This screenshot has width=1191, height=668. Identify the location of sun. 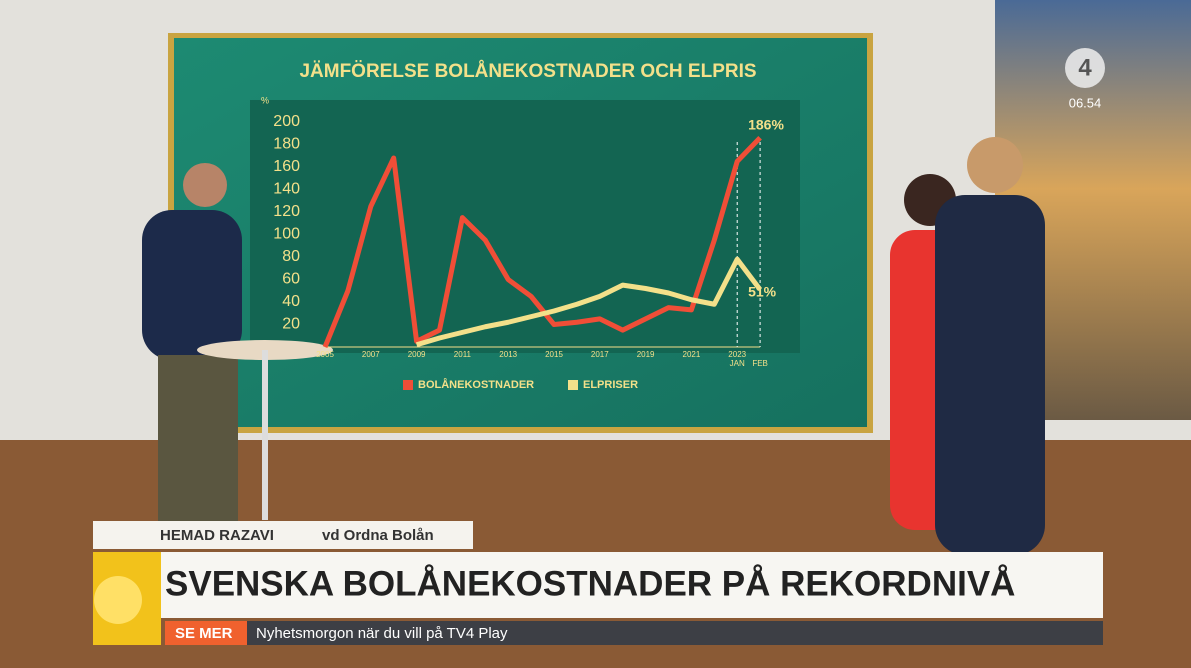
(118, 600).